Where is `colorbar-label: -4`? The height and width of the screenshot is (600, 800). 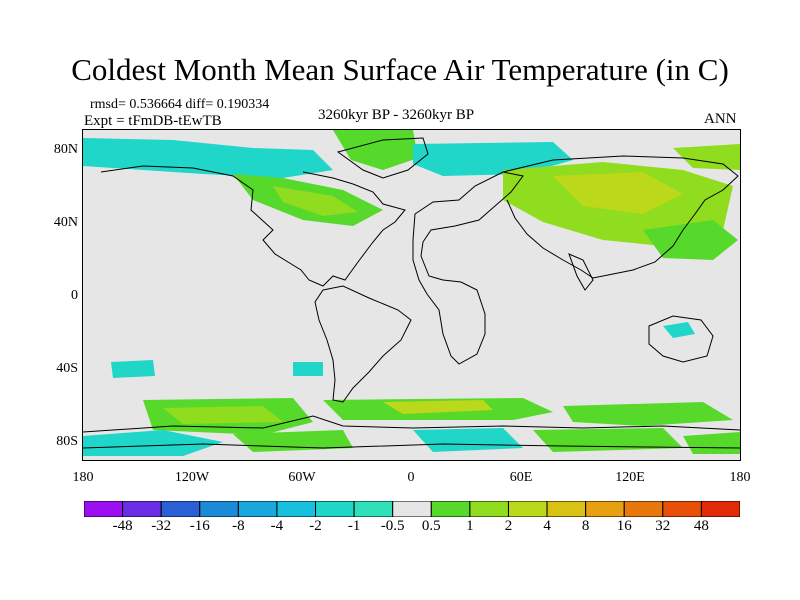
colorbar-label: -4 is located at coordinates (277, 526).